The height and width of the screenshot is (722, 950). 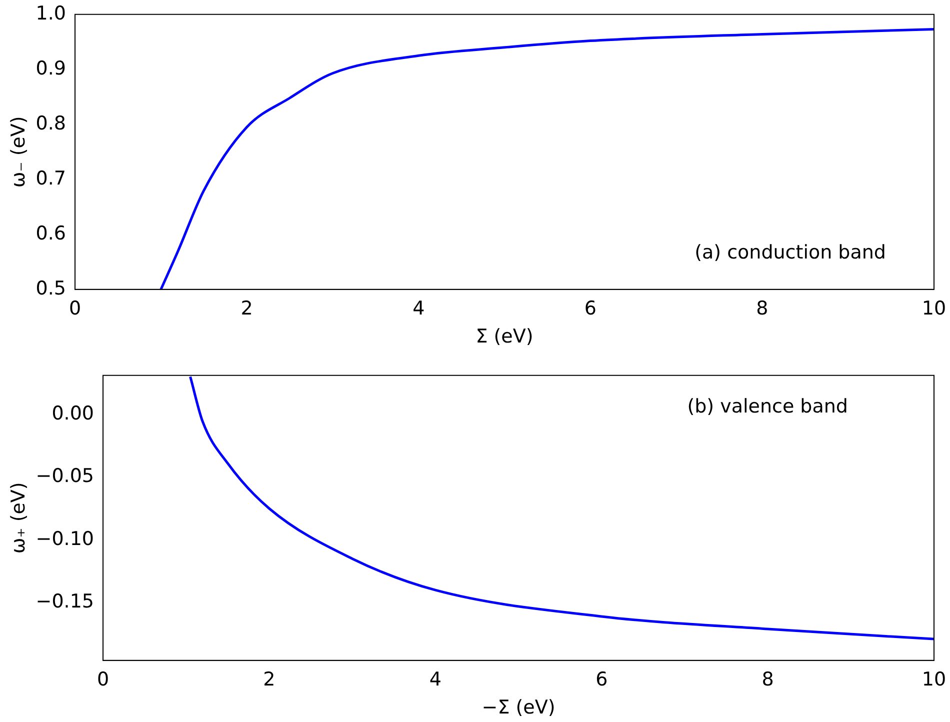 What do you see at coordinates (51, 288) in the screenshot?
I see `y-tick-label: 0.5` at bounding box center [51, 288].